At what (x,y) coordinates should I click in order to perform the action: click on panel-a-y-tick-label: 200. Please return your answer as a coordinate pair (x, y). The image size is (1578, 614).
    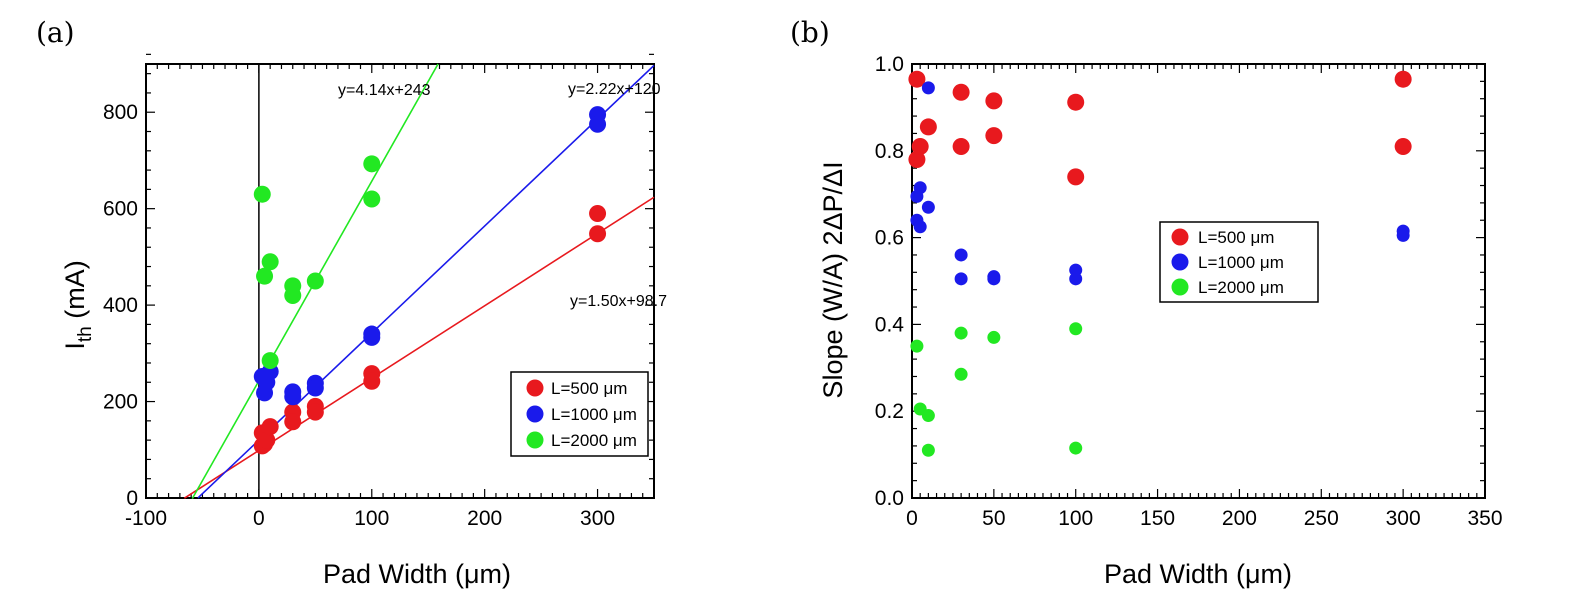
    Looking at the image, I should click on (120, 402).